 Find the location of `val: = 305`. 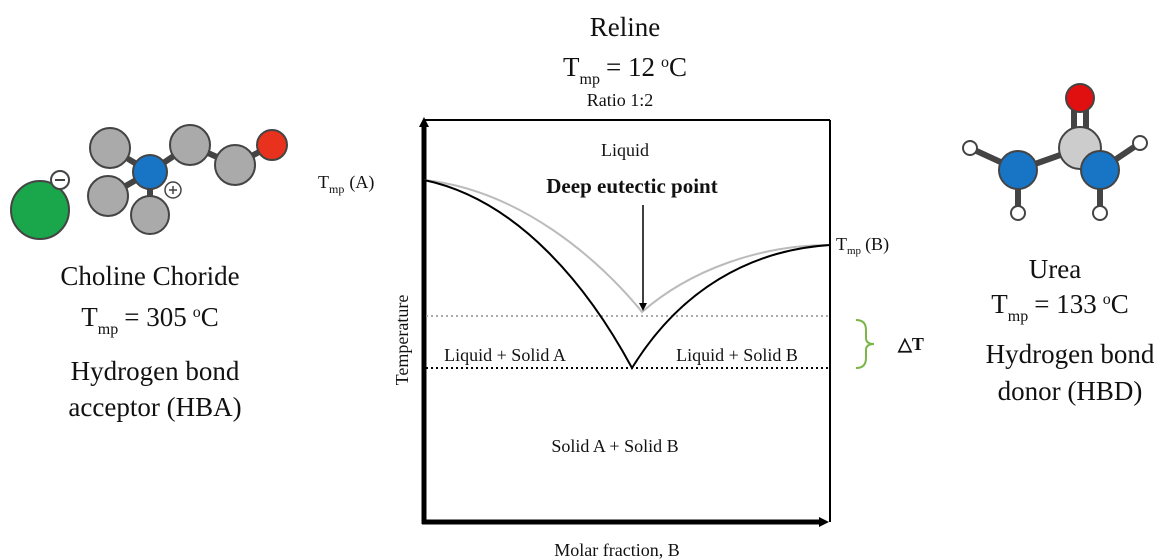

val: = 305 is located at coordinates (155, 317).